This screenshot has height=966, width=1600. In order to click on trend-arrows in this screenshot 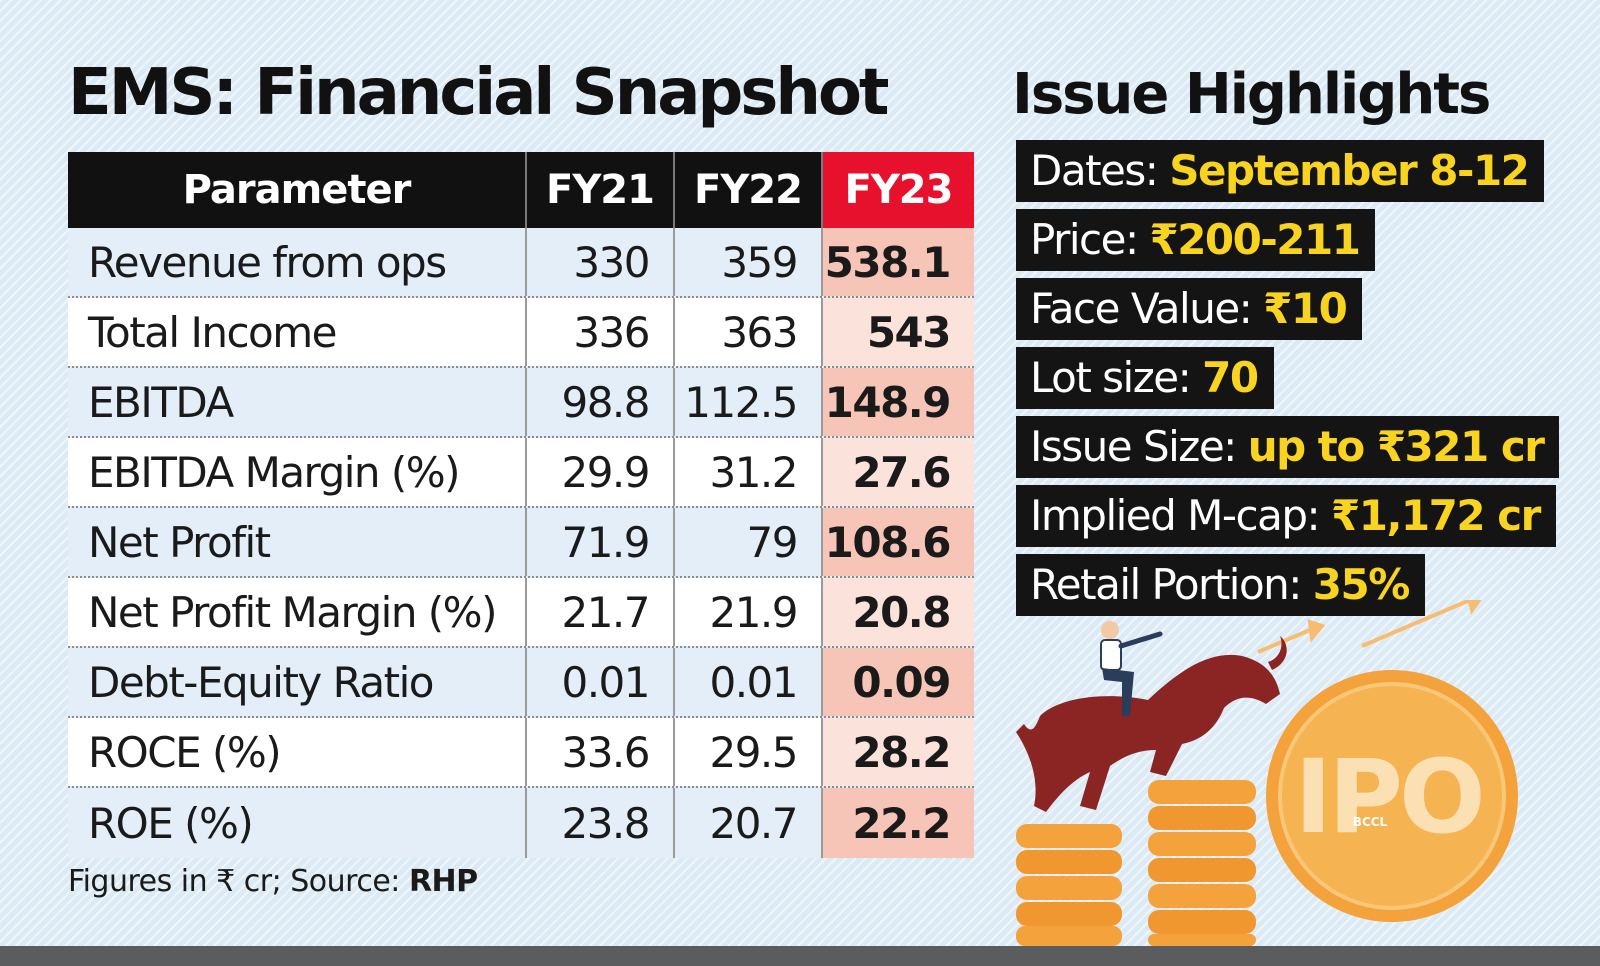, I will do `click(1369, 627)`.